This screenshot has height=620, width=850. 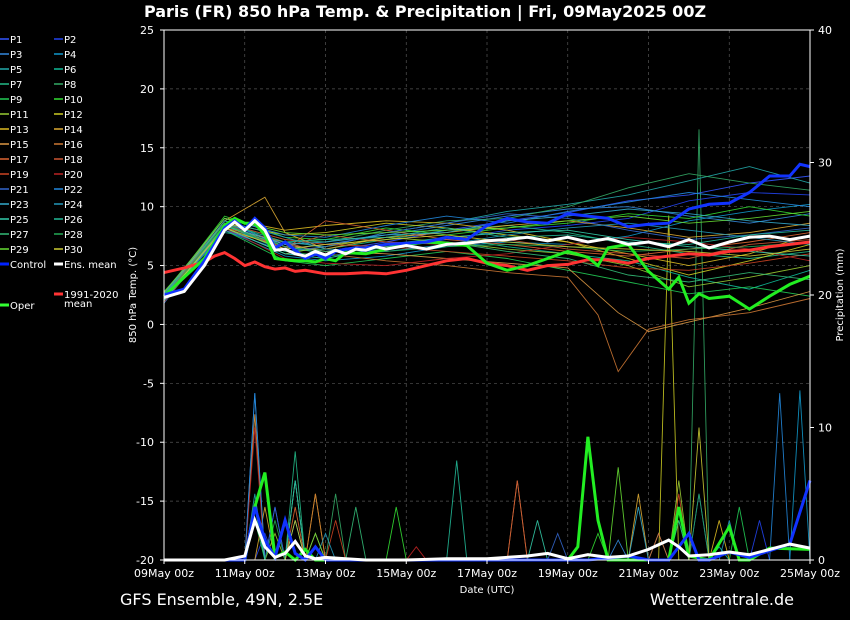 I want to click on legend-label: P4, so click(x=70, y=55).